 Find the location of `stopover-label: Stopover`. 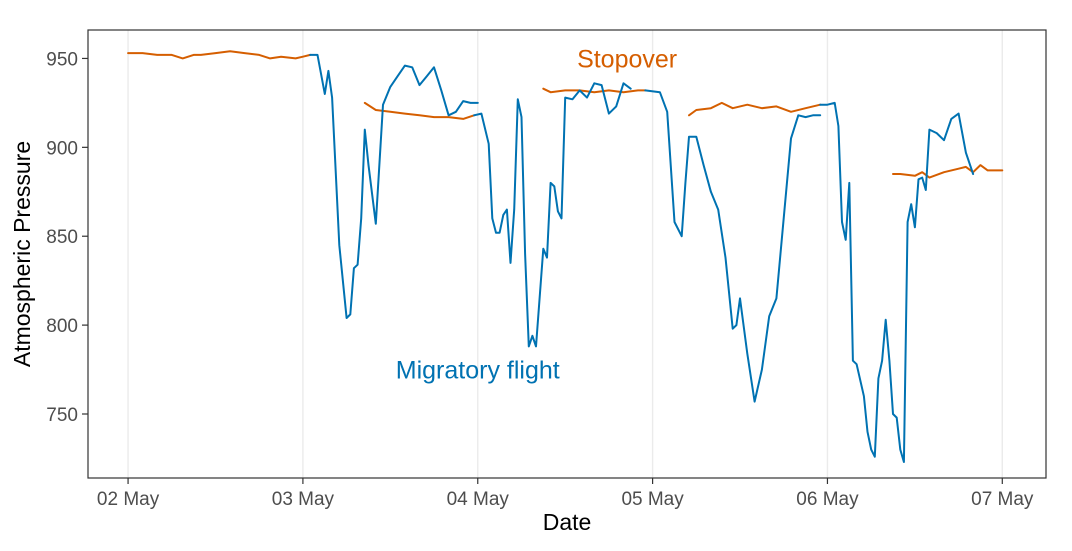

stopover-label: Stopover is located at coordinates (627, 59).